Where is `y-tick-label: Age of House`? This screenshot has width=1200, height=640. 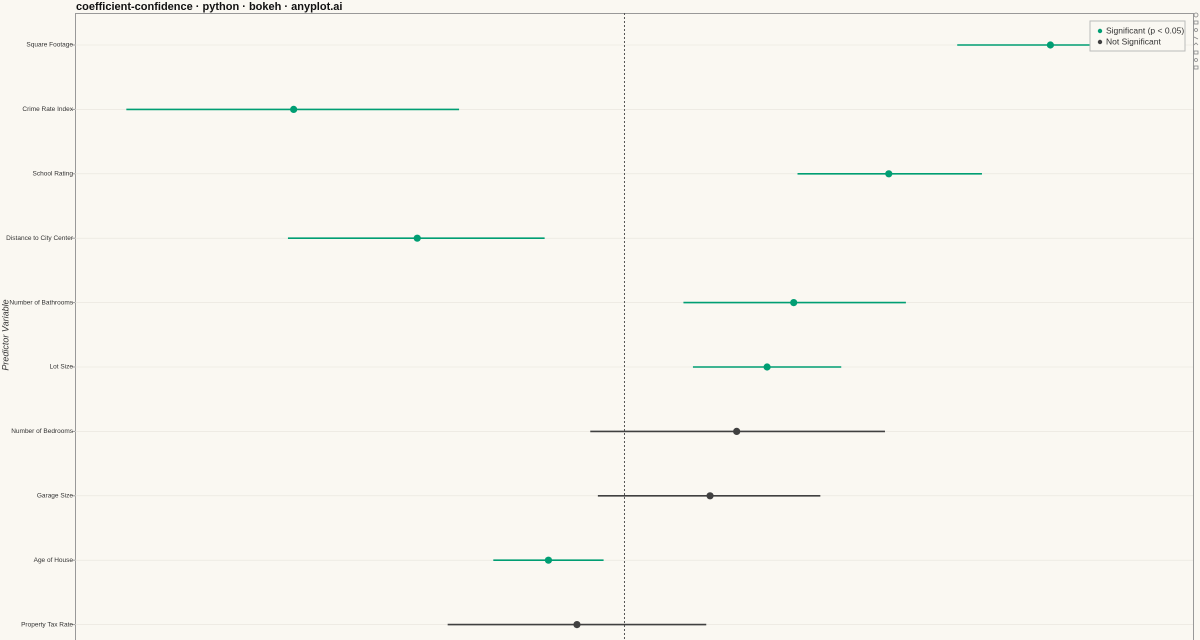 y-tick-label: Age of House is located at coordinates (54, 560).